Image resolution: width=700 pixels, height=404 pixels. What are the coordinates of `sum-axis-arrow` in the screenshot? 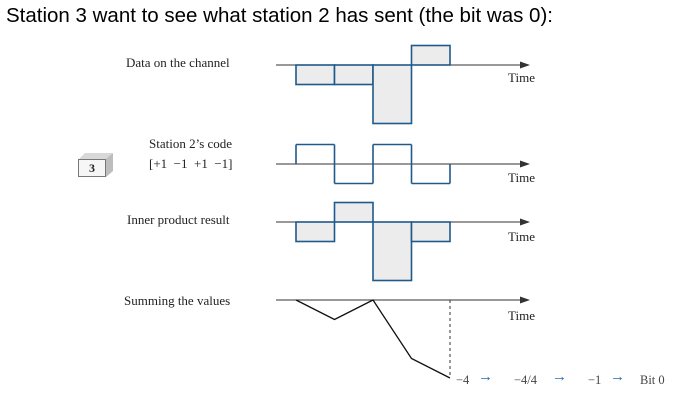 It's located at (525, 300).